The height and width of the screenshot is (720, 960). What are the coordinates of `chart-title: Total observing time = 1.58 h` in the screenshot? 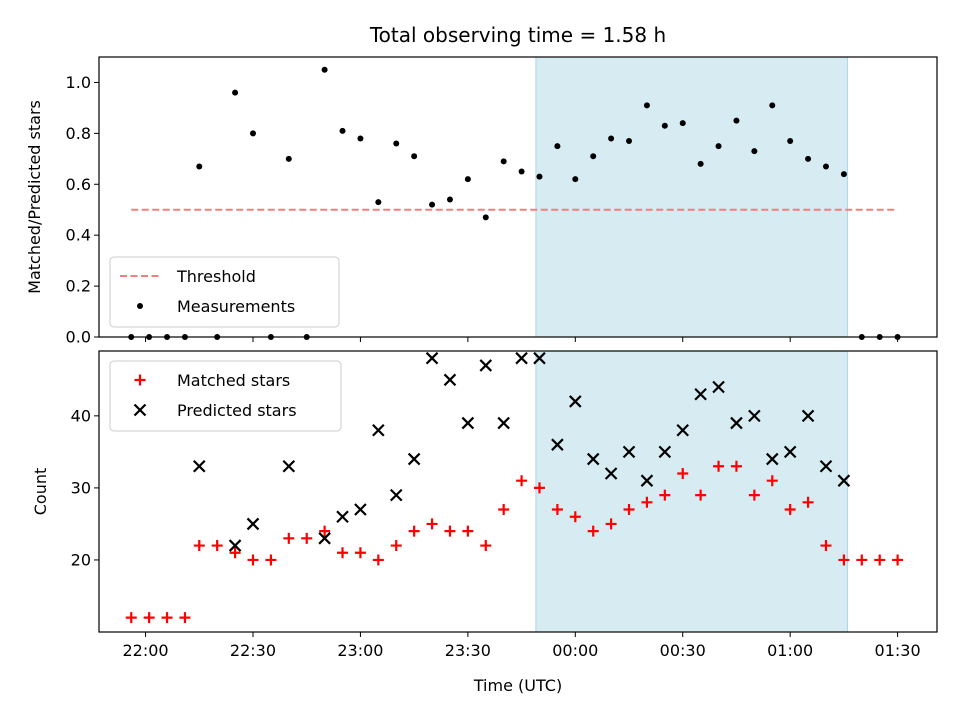 It's located at (517, 35).